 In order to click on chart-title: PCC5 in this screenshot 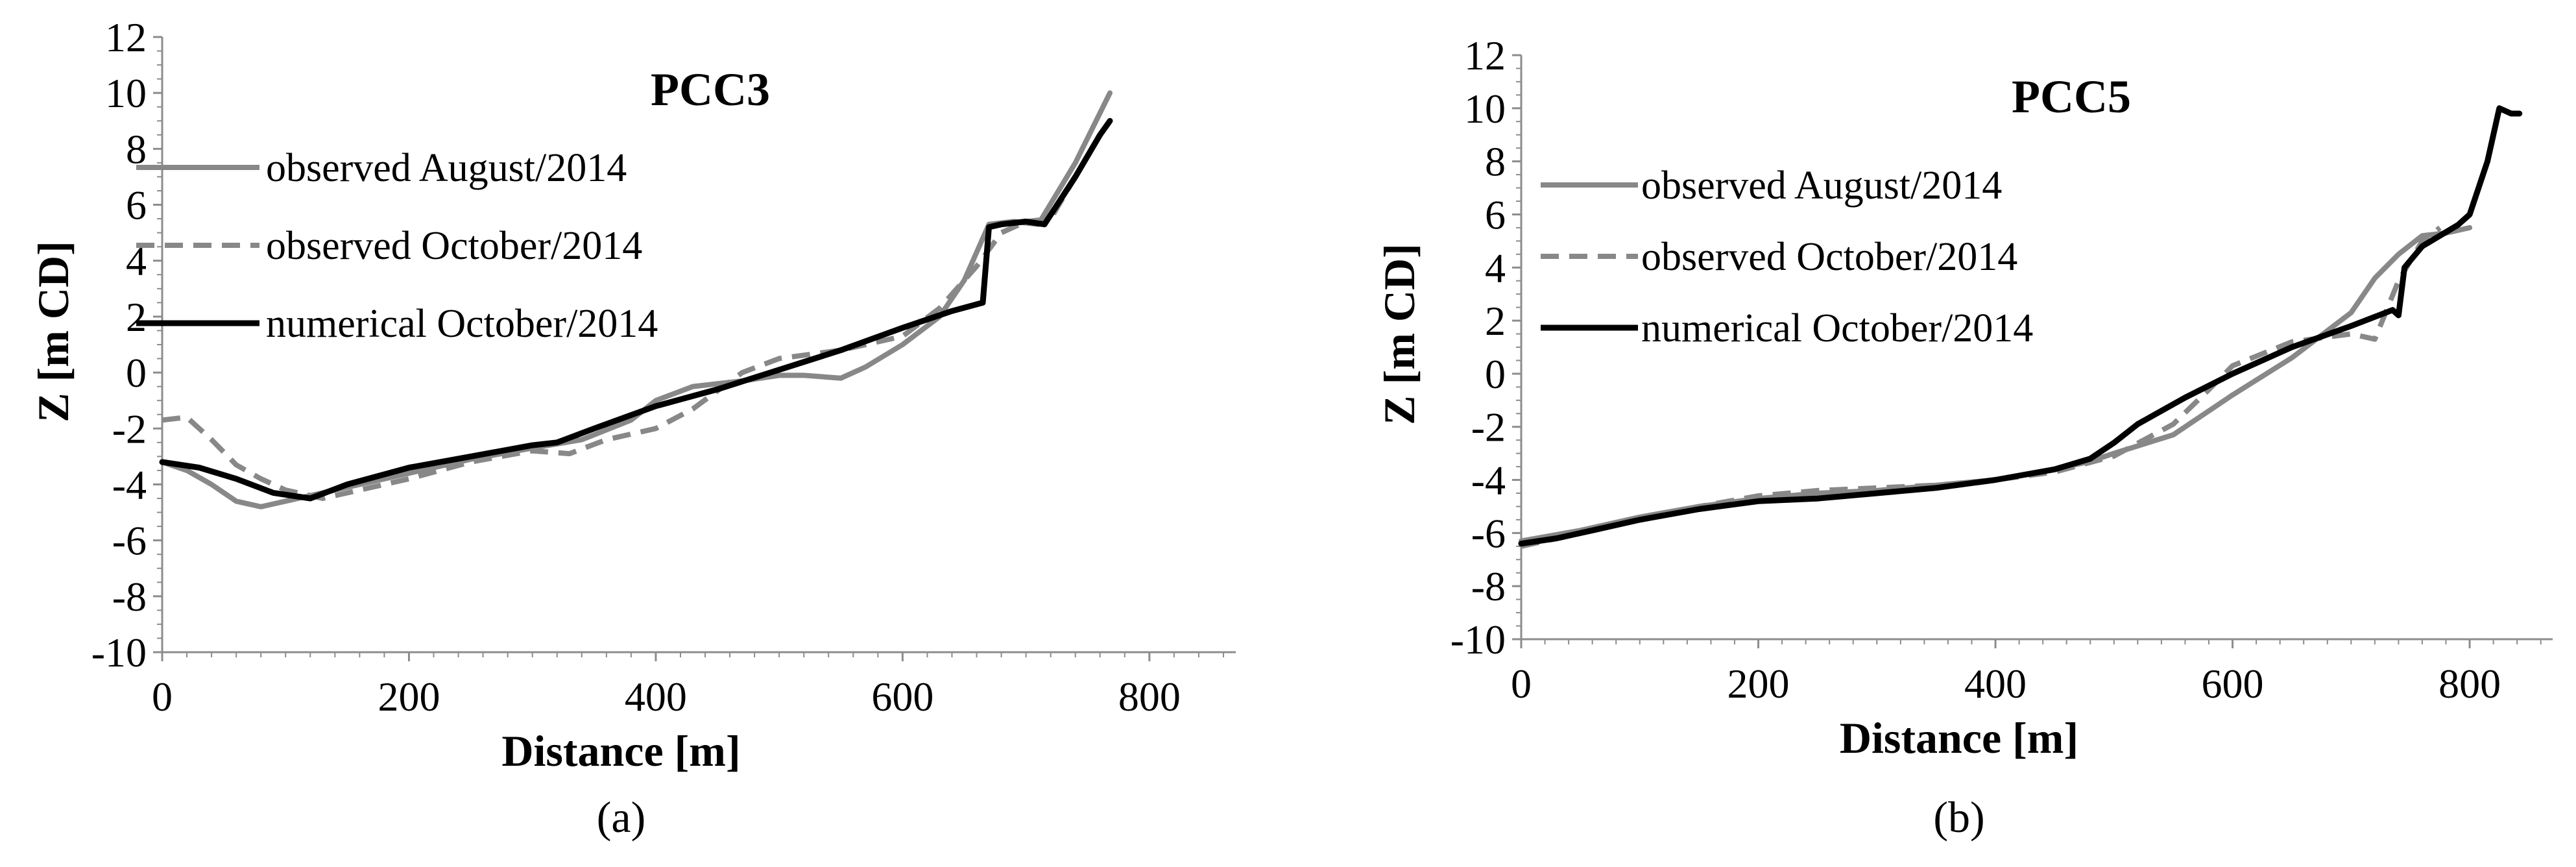, I will do `click(2071, 97)`.